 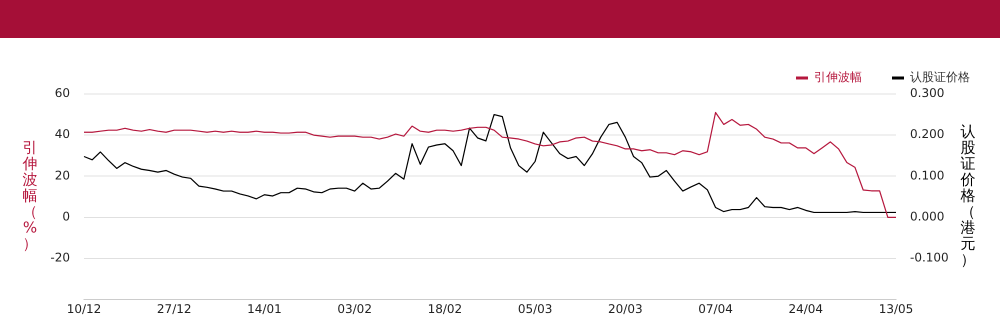 I want to click on y-tick-label: -20, so click(x=60, y=257).